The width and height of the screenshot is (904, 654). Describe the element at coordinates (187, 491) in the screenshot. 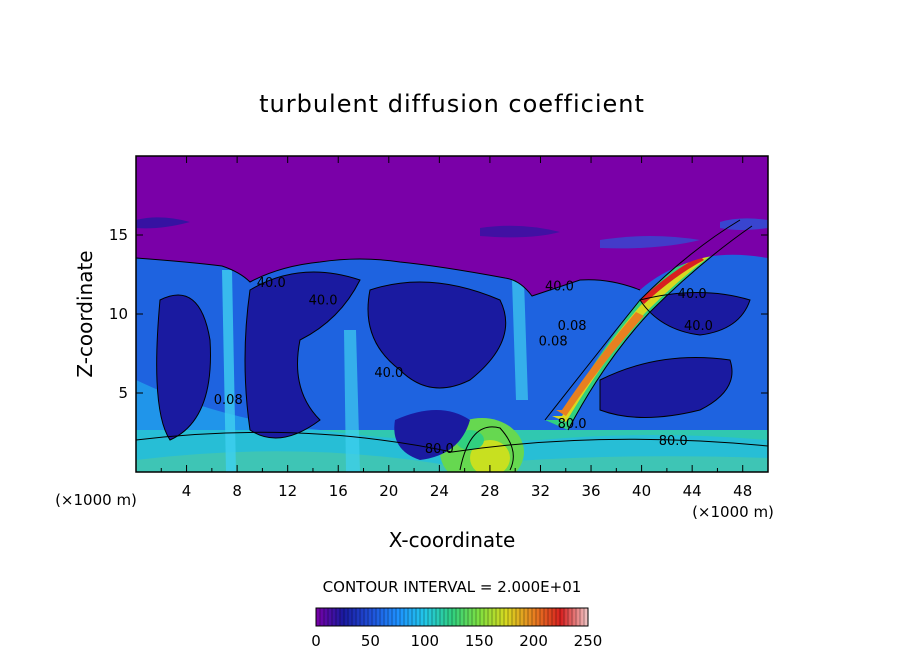

I see `x-tick-label: 4` at that location.